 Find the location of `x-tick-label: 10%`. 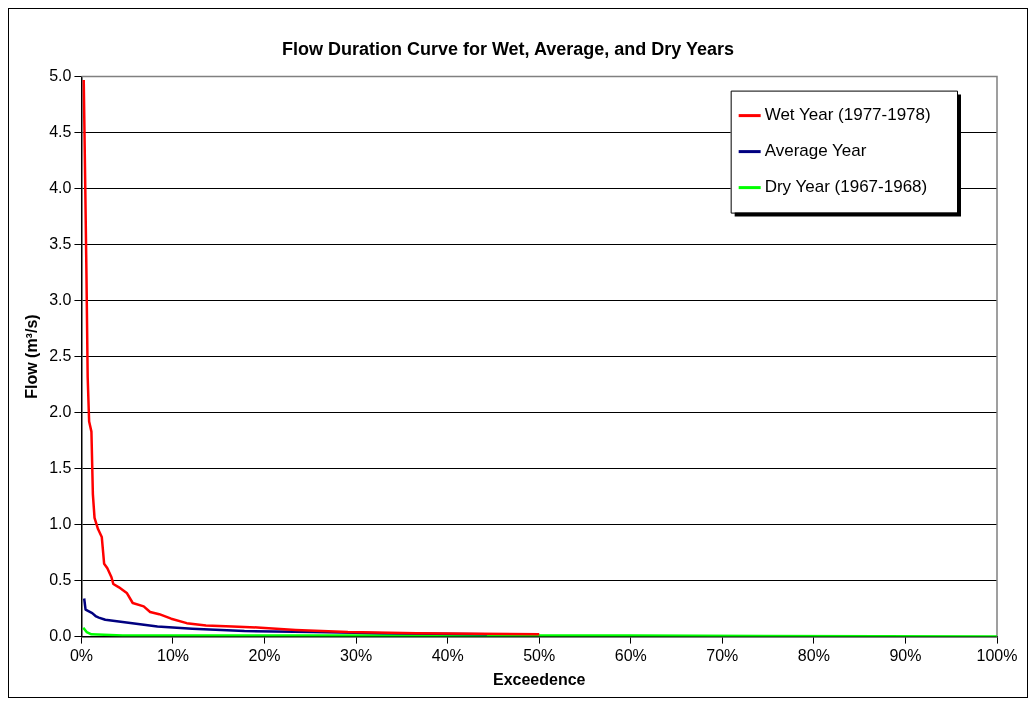

x-tick-label: 10% is located at coordinates (173, 655).